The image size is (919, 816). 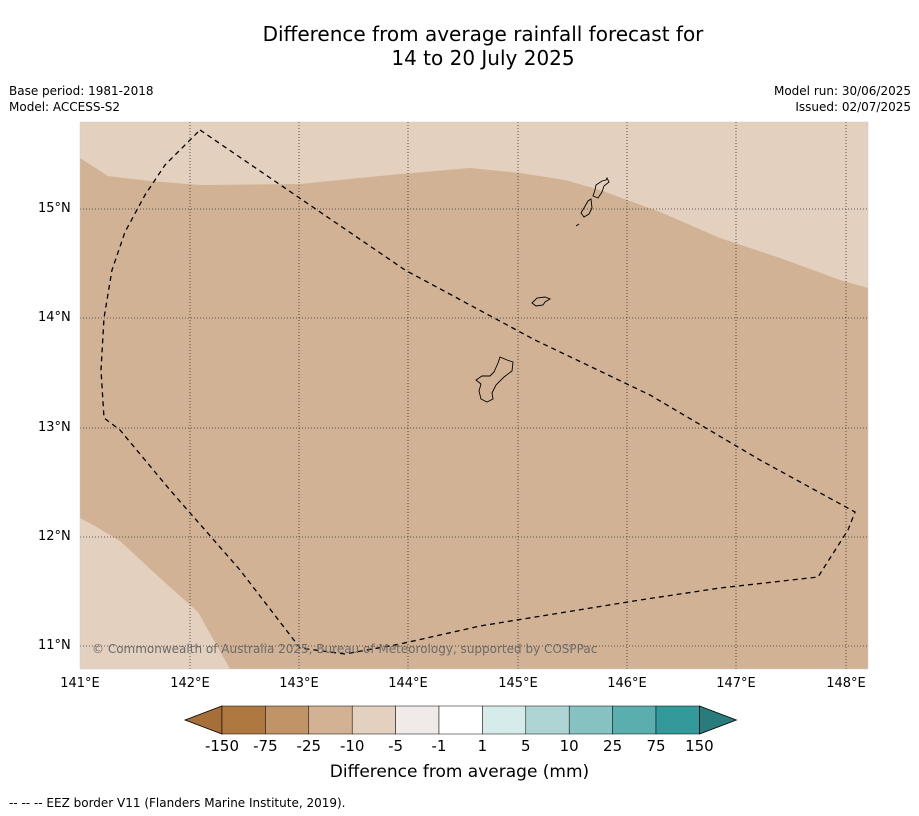 What do you see at coordinates (718, 720) in the screenshot?
I see `colorbar-extend-high` at bounding box center [718, 720].